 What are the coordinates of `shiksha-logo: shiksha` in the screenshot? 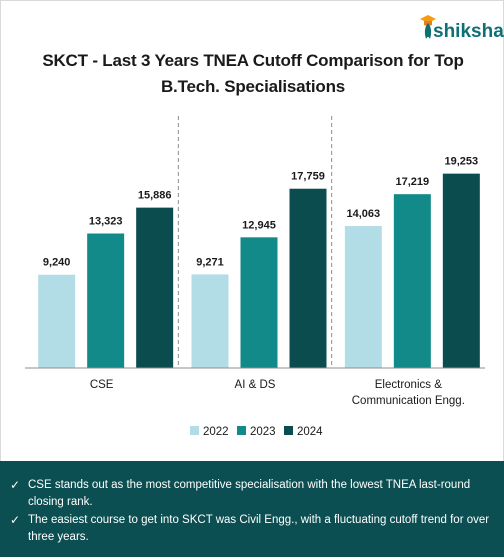 It's located at (460, 29).